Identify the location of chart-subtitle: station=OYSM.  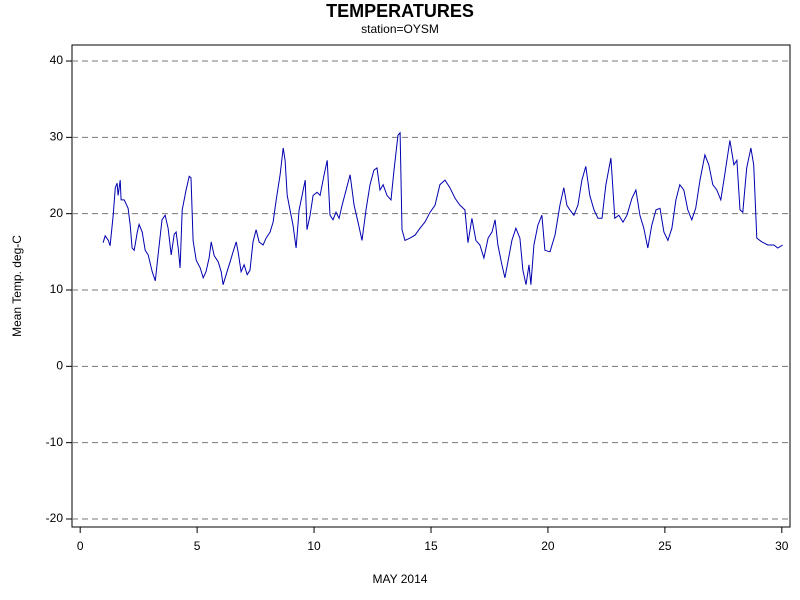
(400, 29).